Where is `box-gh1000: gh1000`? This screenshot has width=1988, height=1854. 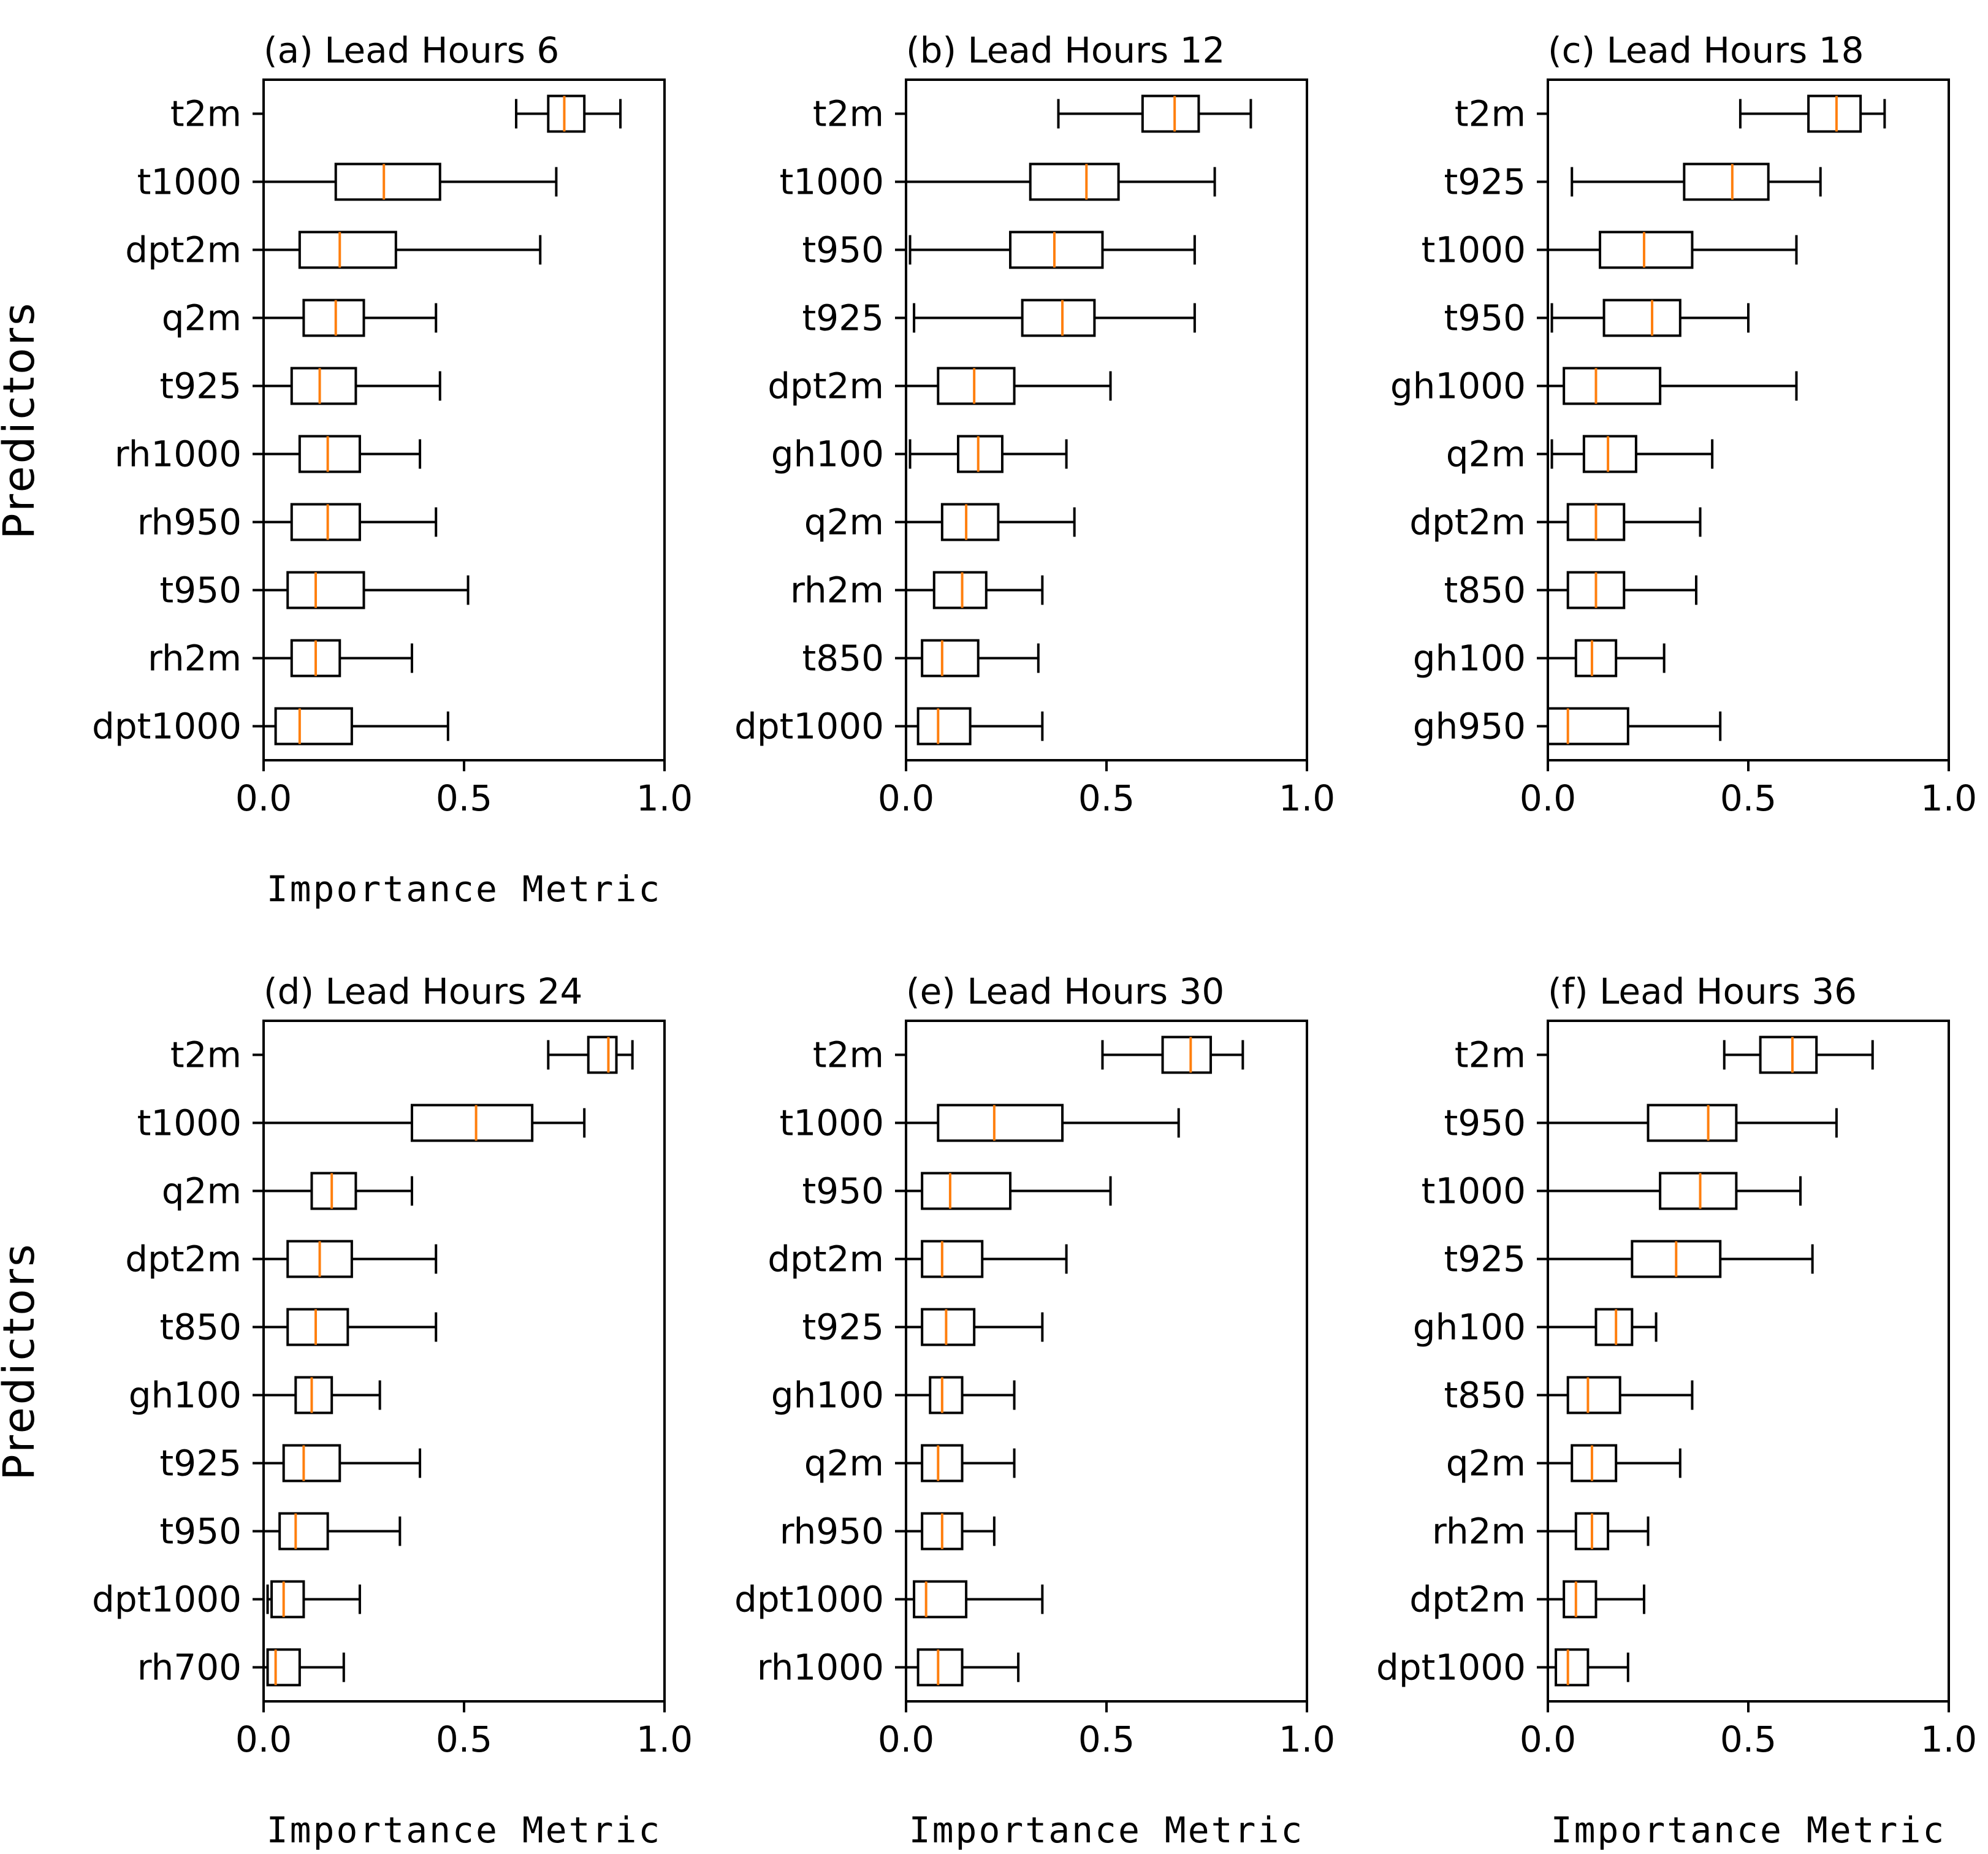 box-gh1000: gh1000 is located at coordinates (1594, 386).